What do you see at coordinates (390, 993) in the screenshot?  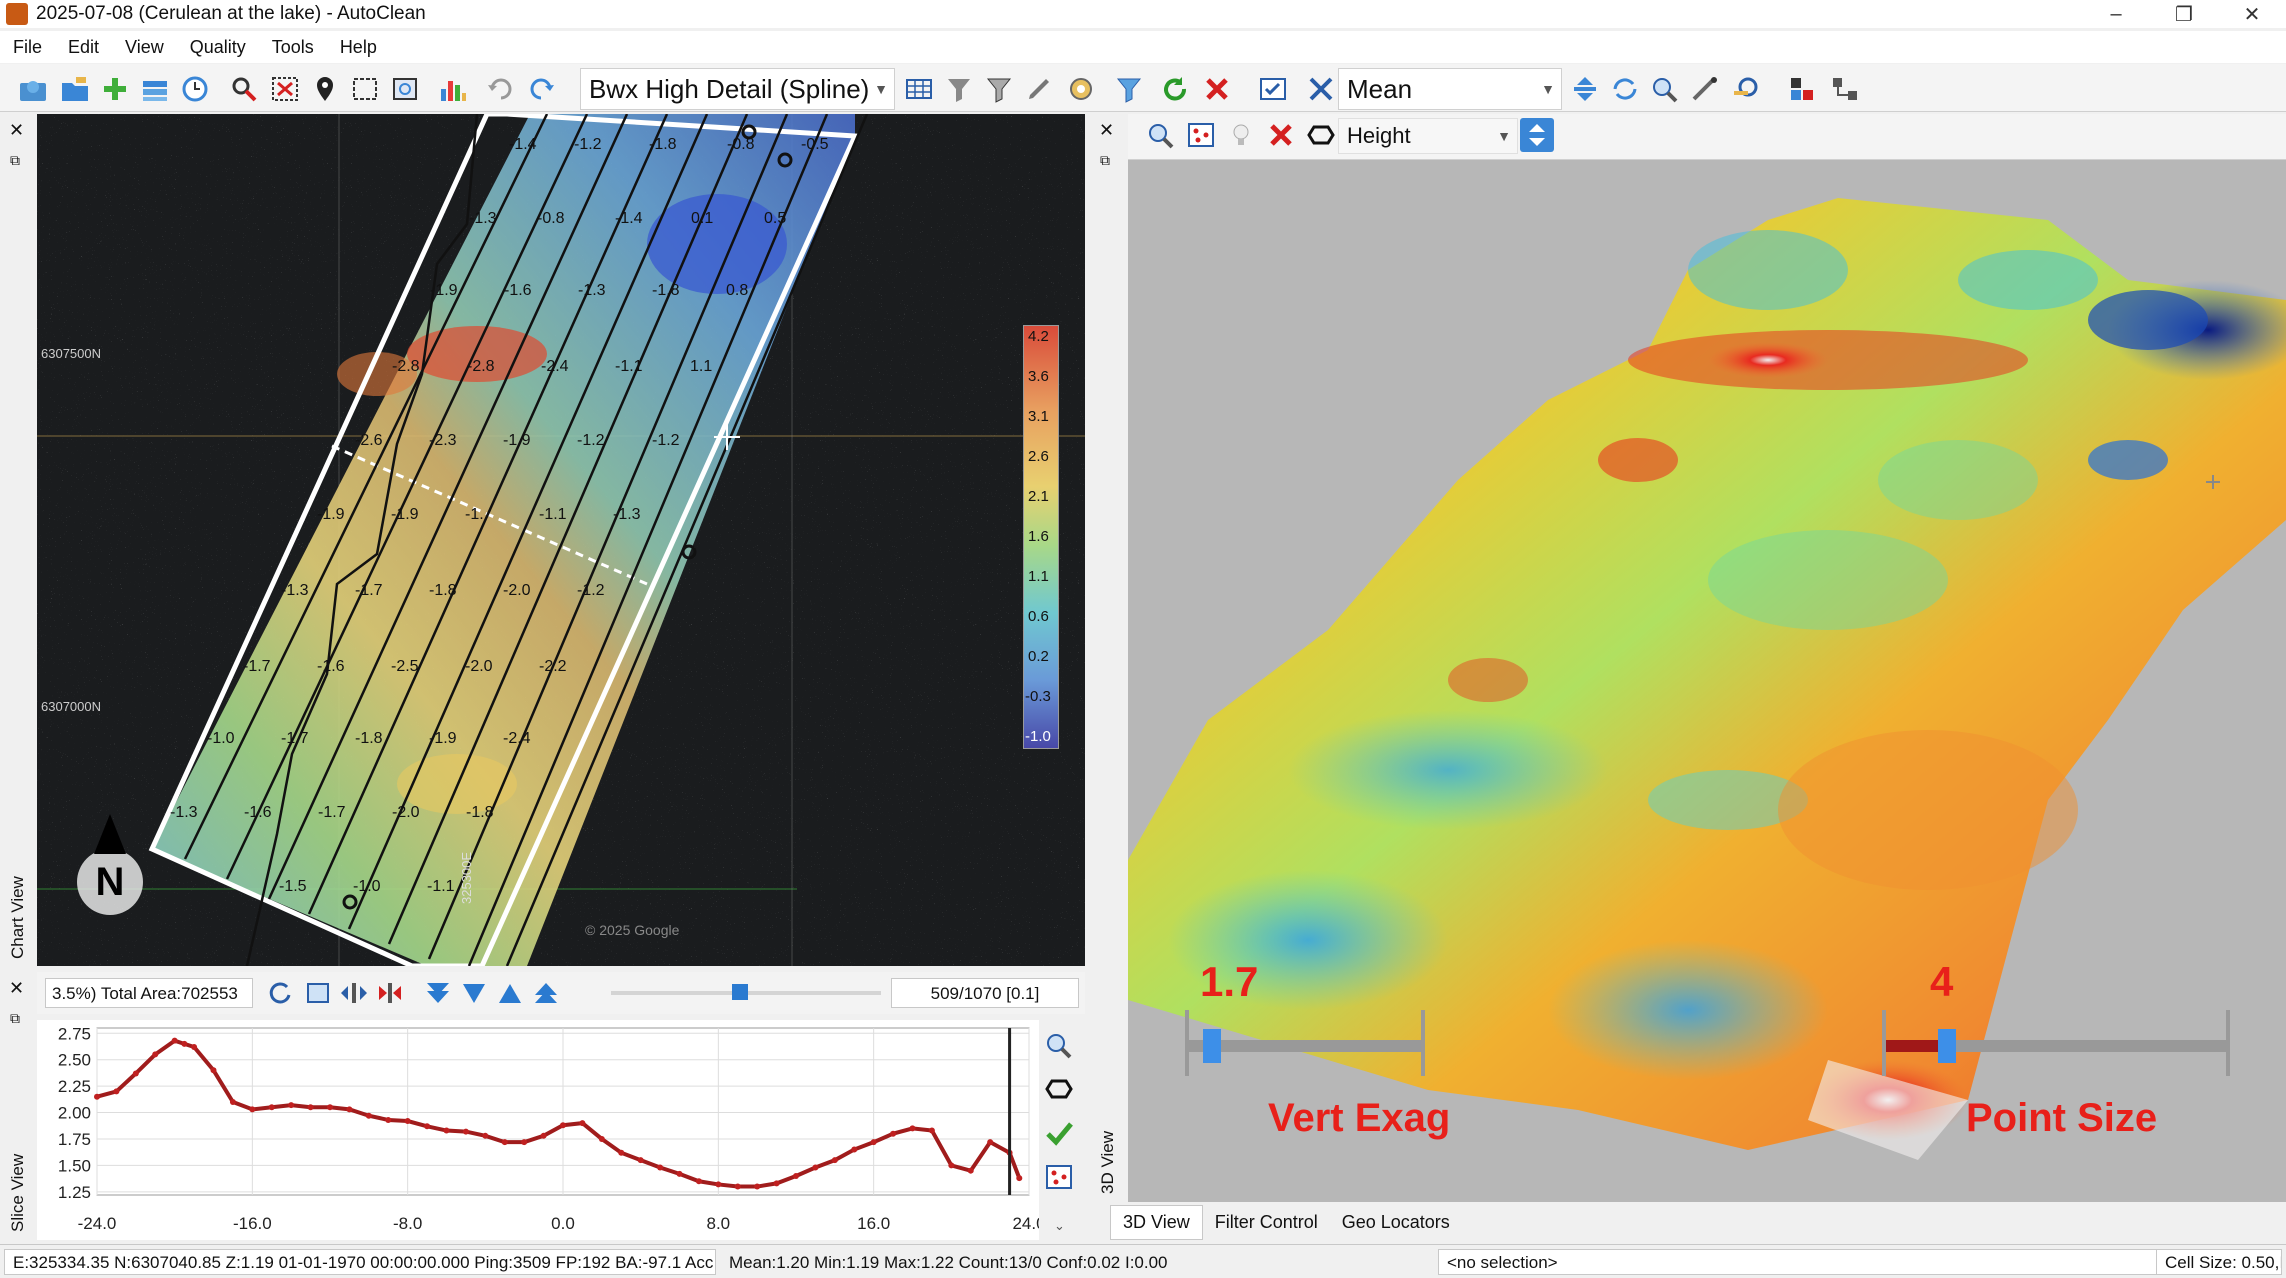 I see `compress-horizontal-icon` at bounding box center [390, 993].